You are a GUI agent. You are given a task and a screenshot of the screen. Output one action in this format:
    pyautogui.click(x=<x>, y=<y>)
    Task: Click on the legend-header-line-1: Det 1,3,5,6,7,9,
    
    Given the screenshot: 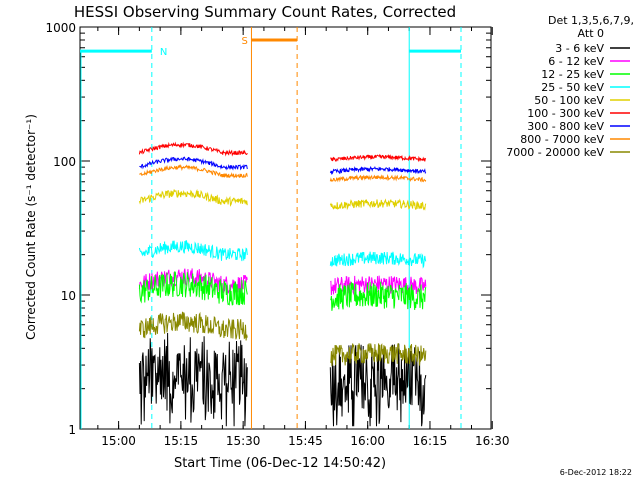 What is the action you would take?
    pyautogui.click(x=591, y=20)
    